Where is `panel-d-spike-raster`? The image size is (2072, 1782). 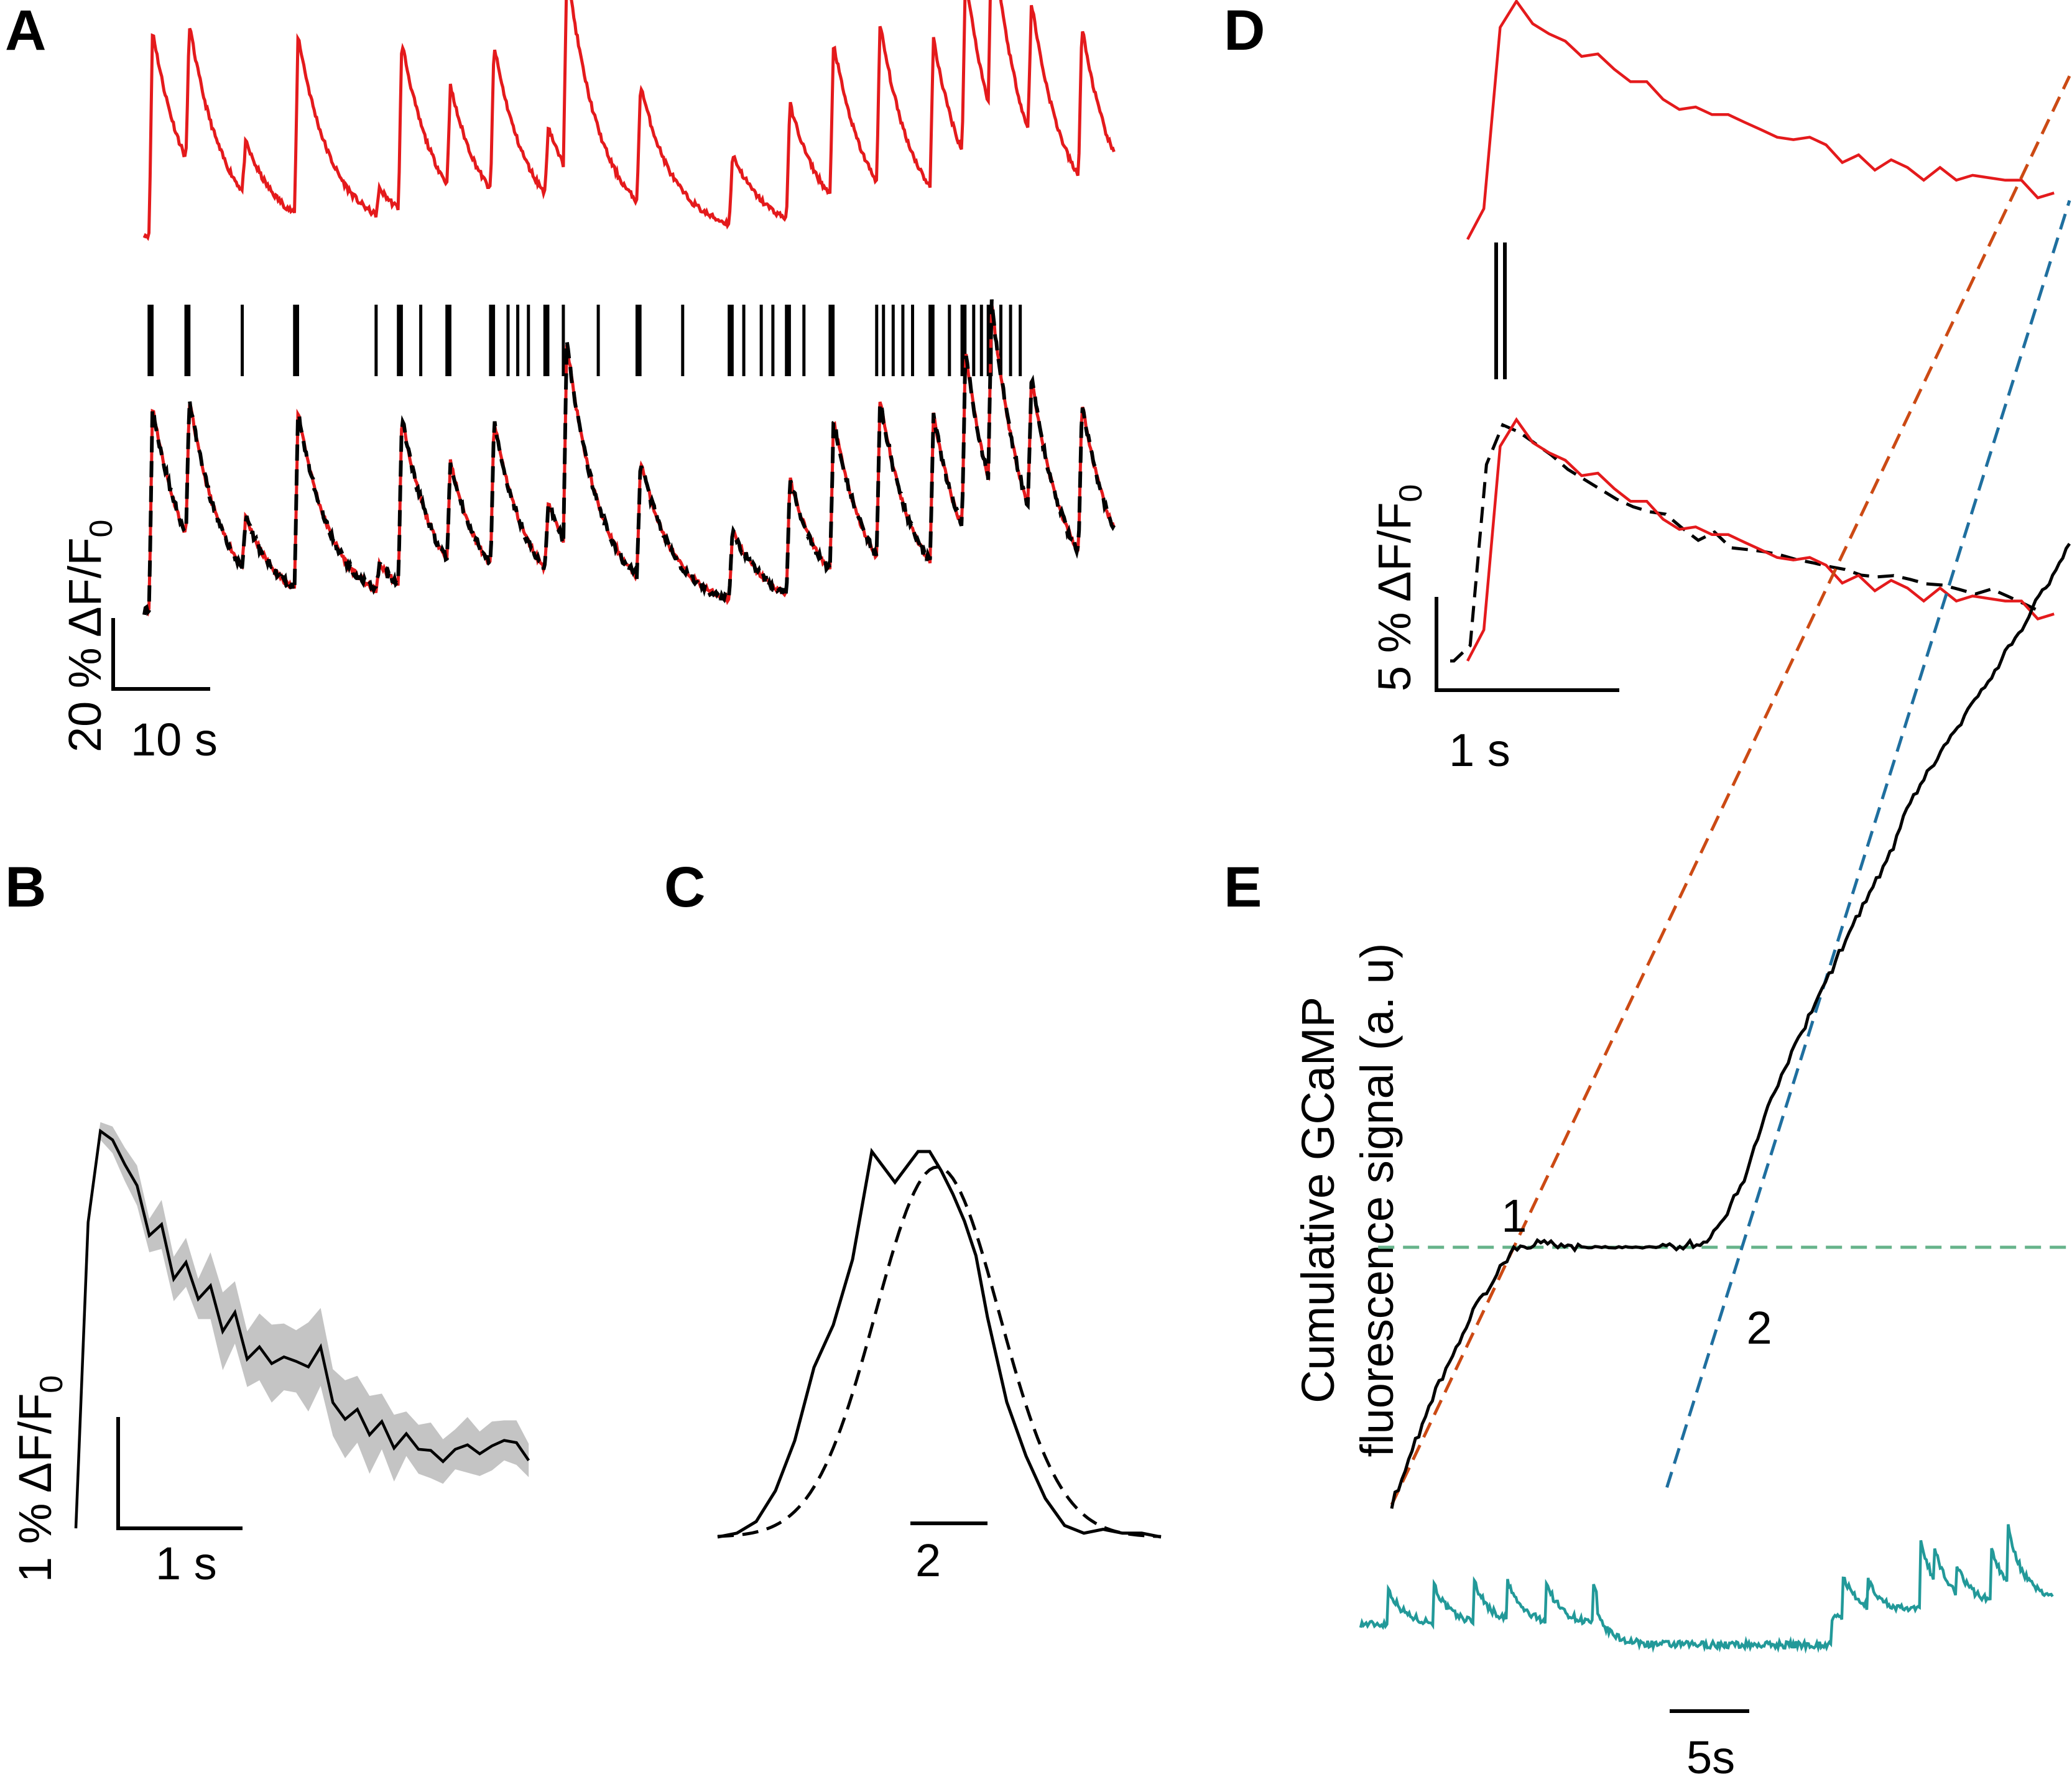
panel-d-spike-raster is located at coordinates (1500, 310).